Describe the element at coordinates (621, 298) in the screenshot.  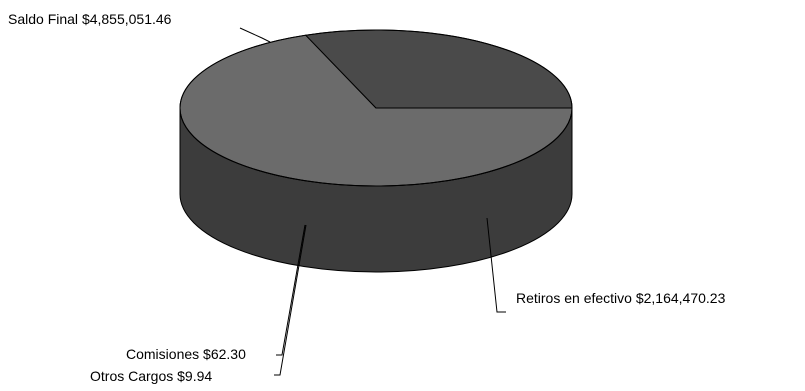
I see `data-label-retiros-en-efectivo: Retiros en efectivo $2,164,470.23` at that location.